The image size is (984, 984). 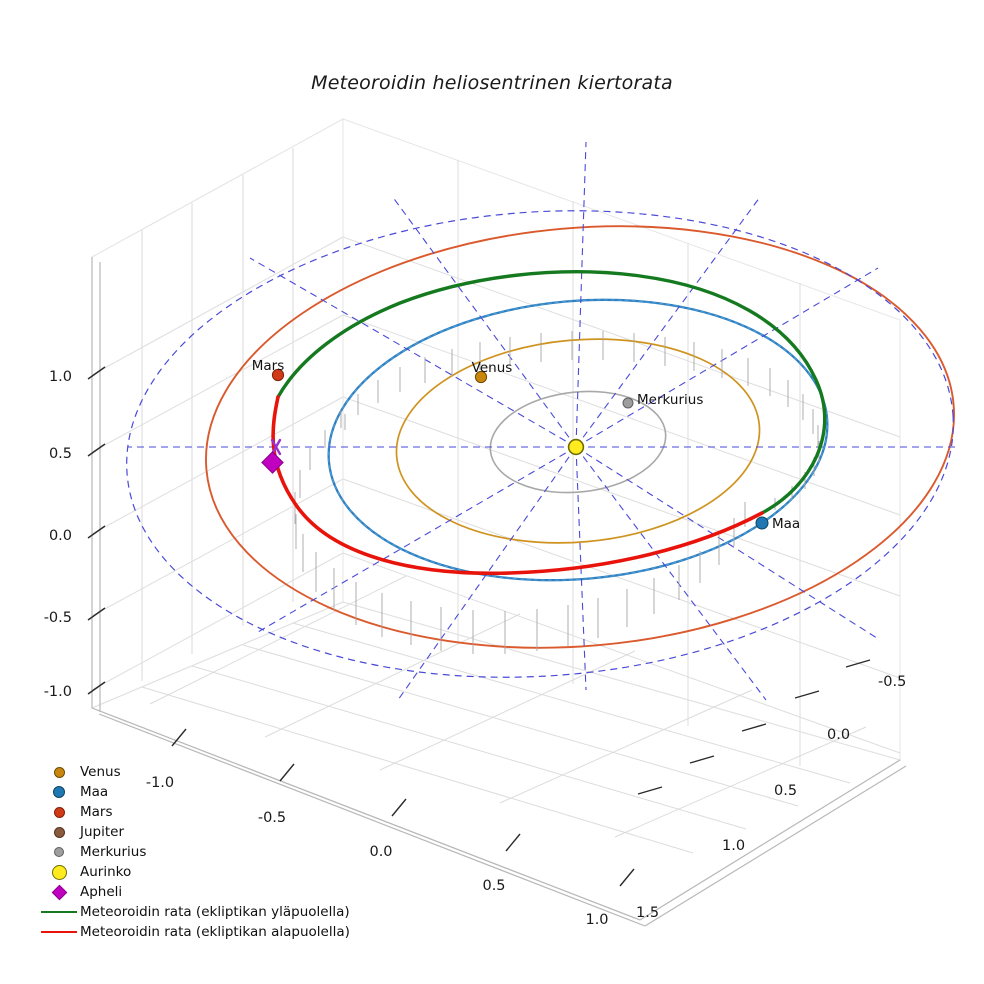 What do you see at coordinates (59, 872) in the screenshot?
I see `sun-marker-icon` at bounding box center [59, 872].